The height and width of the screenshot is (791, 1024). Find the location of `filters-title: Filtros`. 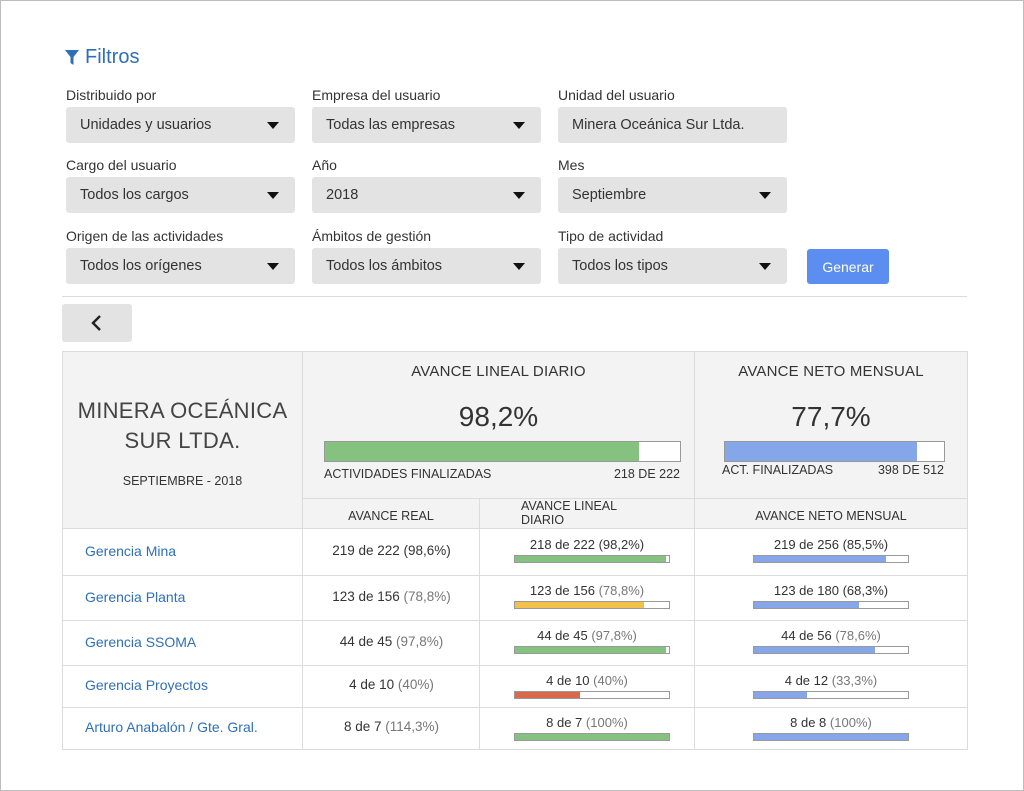

filters-title: Filtros is located at coordinates (102, 57).